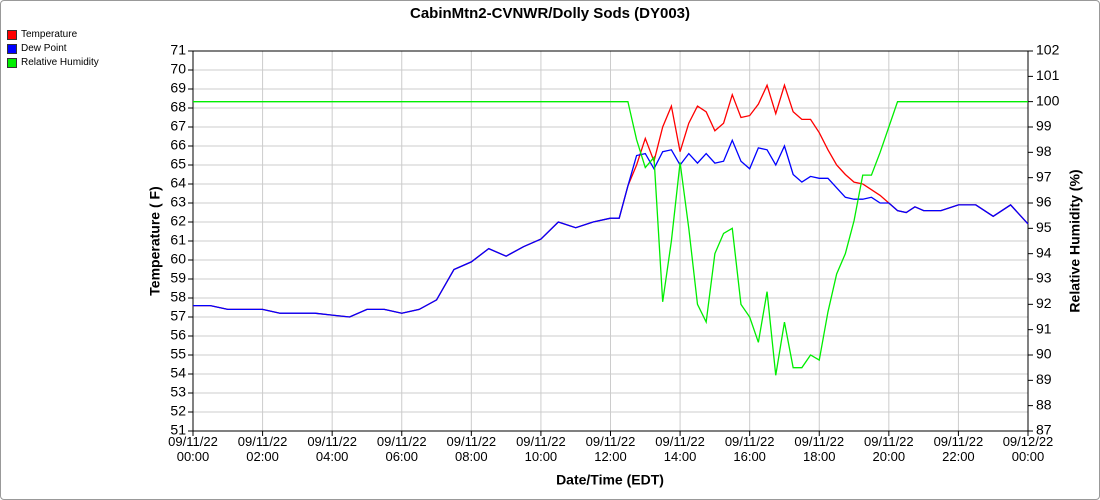  What do you see at coordinates (178, 69) in the screenshot?
I see `y-tick-label: 70` at bounding box center [178, 69].